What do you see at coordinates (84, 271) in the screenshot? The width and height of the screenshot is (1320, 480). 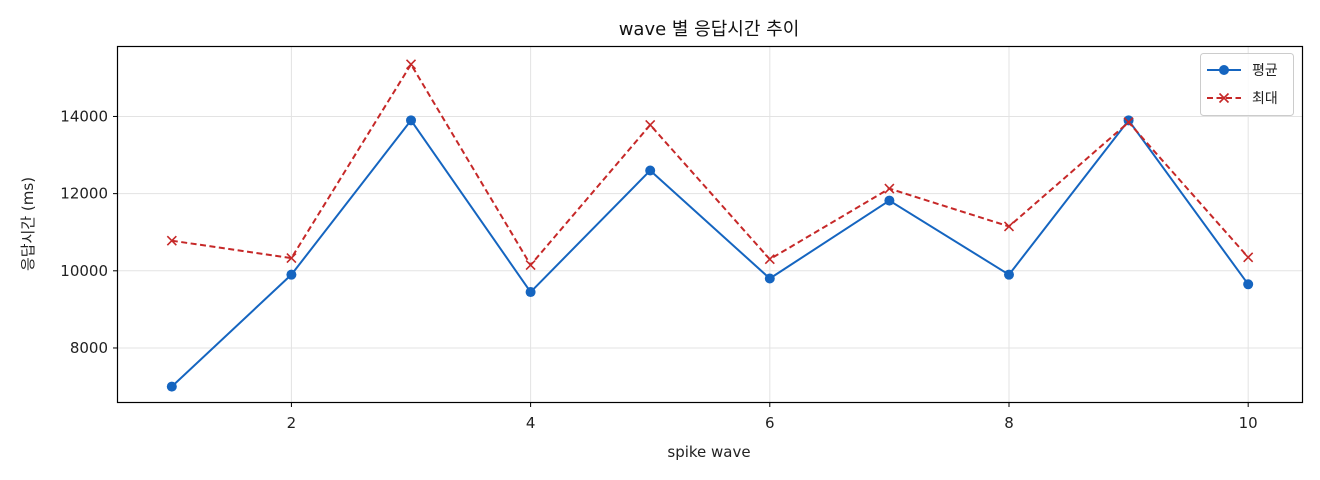 I see `y-tick-label: 10000` at bounding box center [84, 271].